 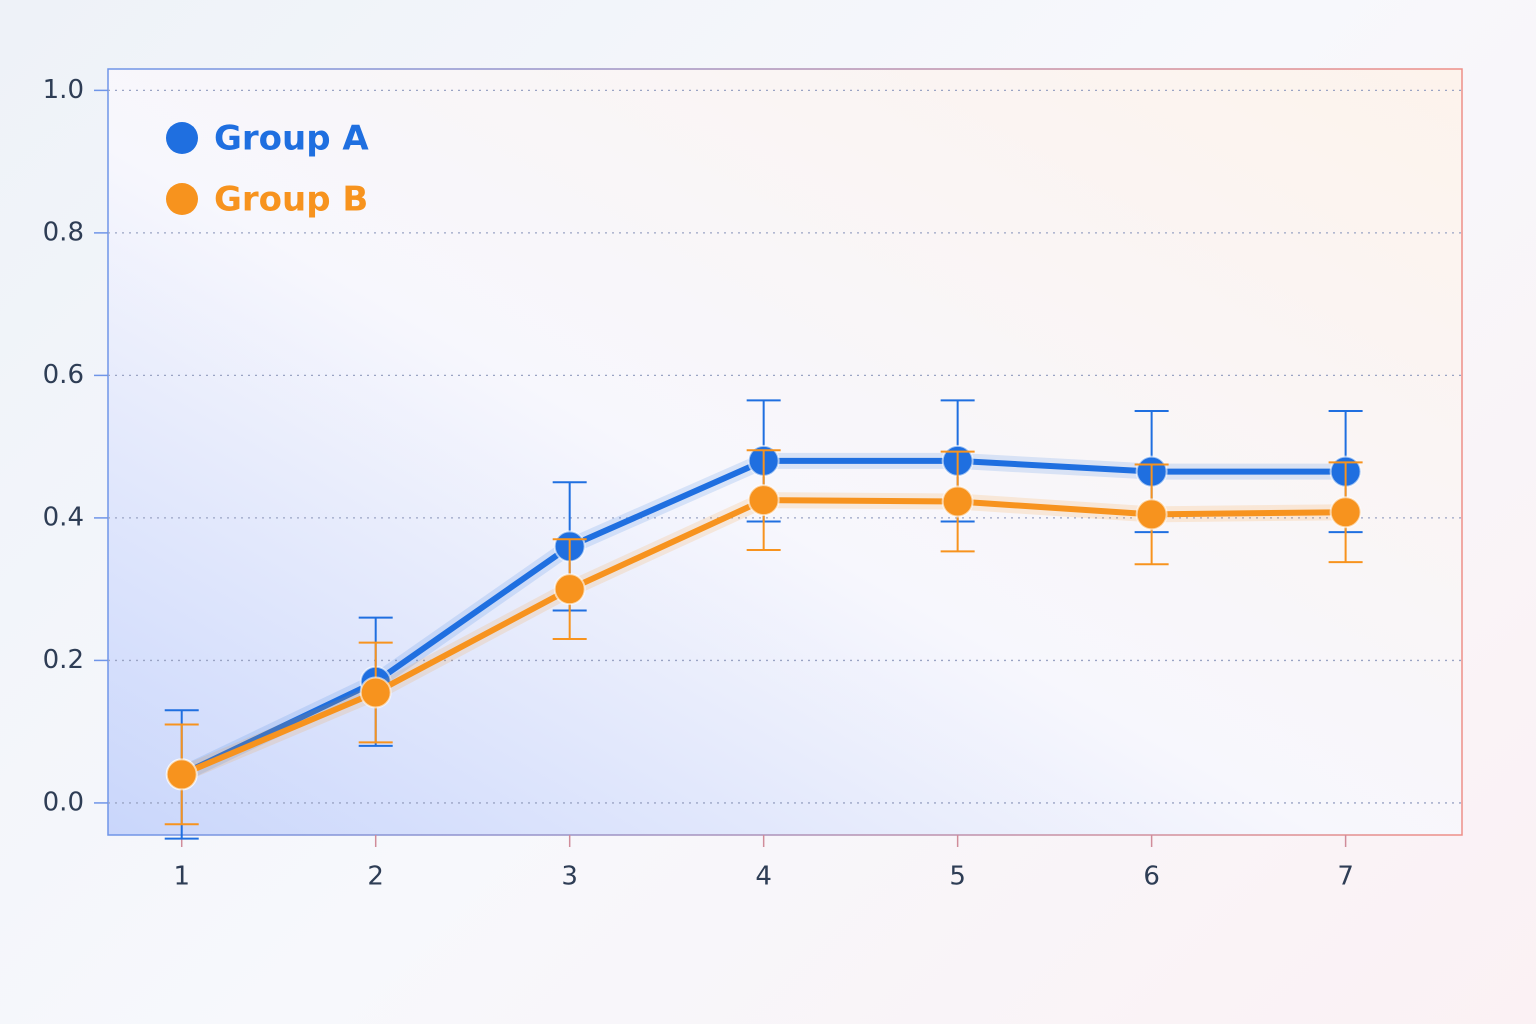 I want to click on y-tick-label: 0.2, so click(x=63, y=660).